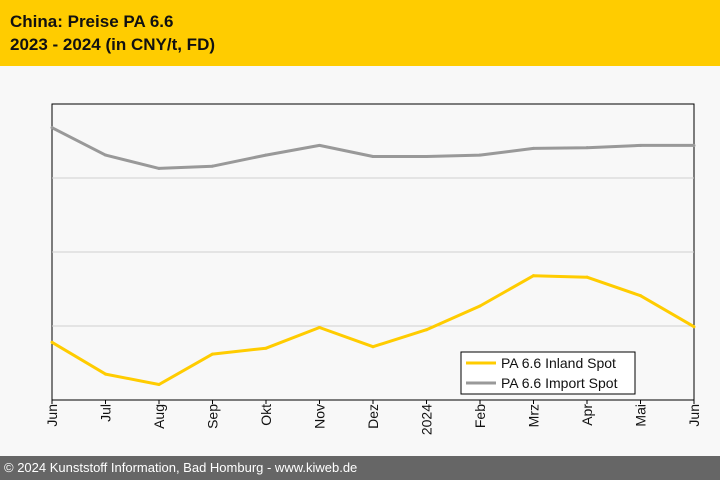 The width and height of the screenshot is (720, 480). I want to click on x-tick-label: Aug, so click(159, 416).